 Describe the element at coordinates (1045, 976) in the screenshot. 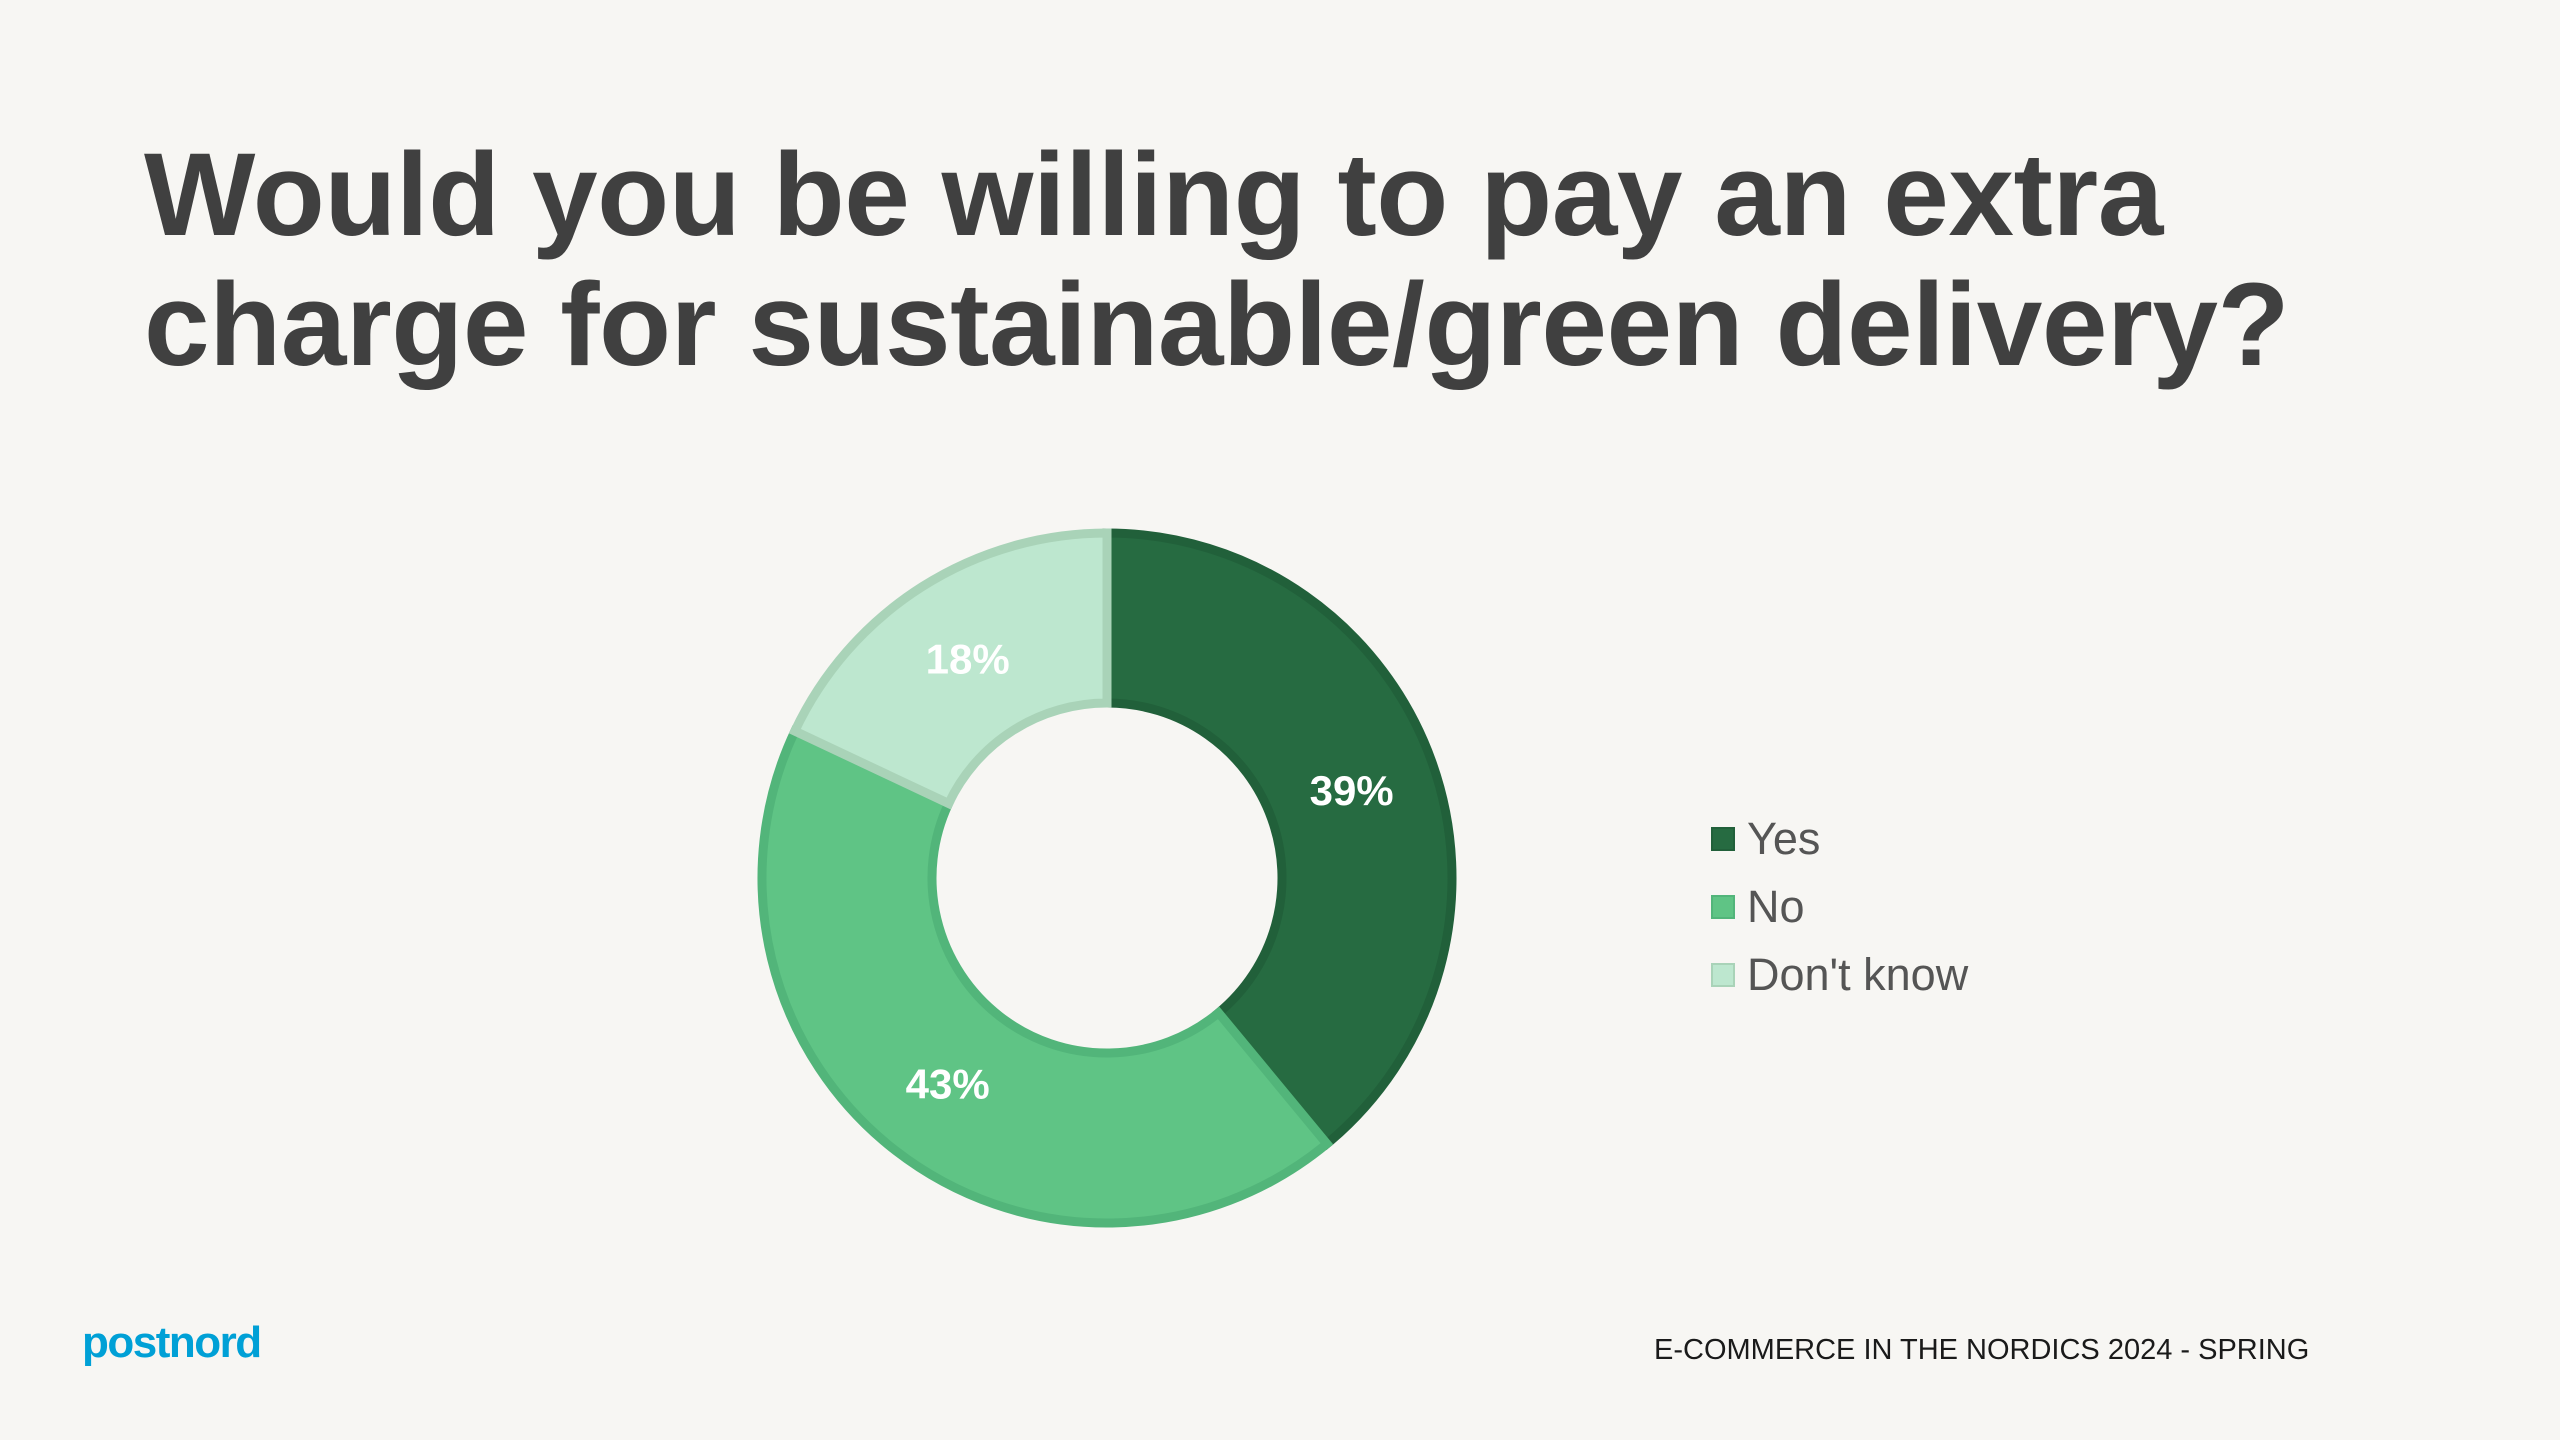

I see `donut-slice-no` at that location.